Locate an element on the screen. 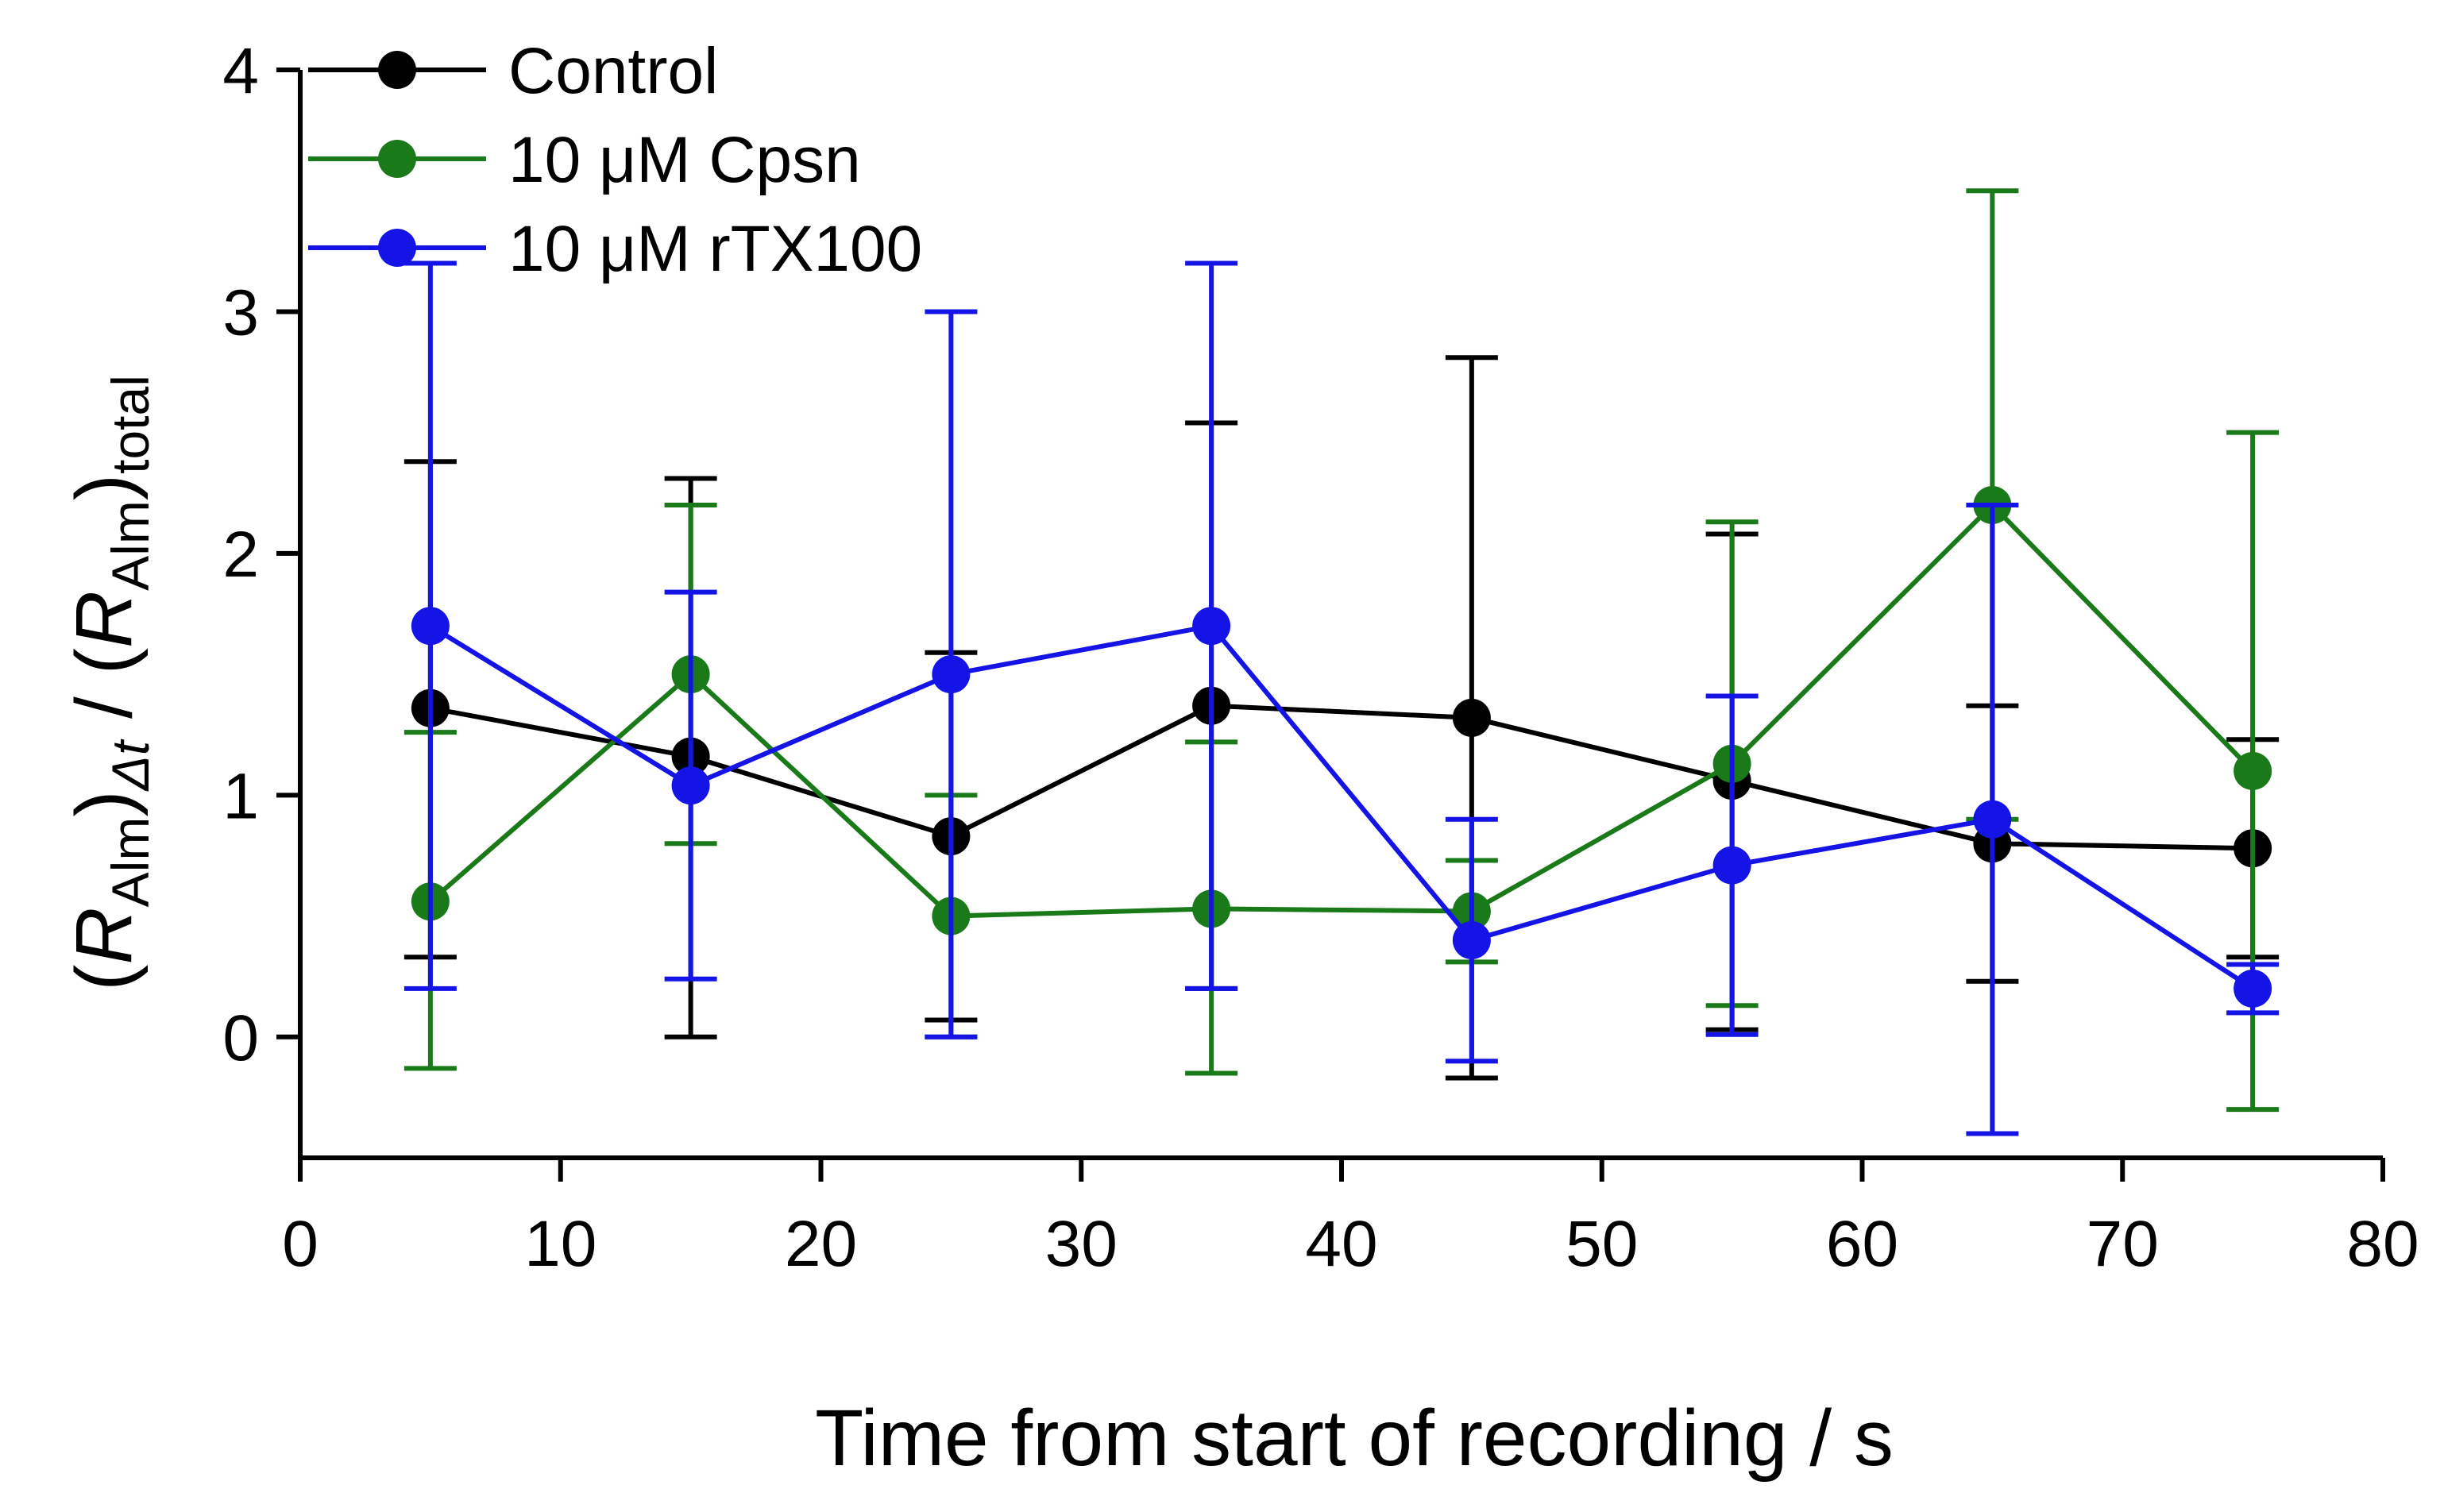 The image size is (2444, 1512). y-tick-label: 0 is located at coordinates (240, 1038).